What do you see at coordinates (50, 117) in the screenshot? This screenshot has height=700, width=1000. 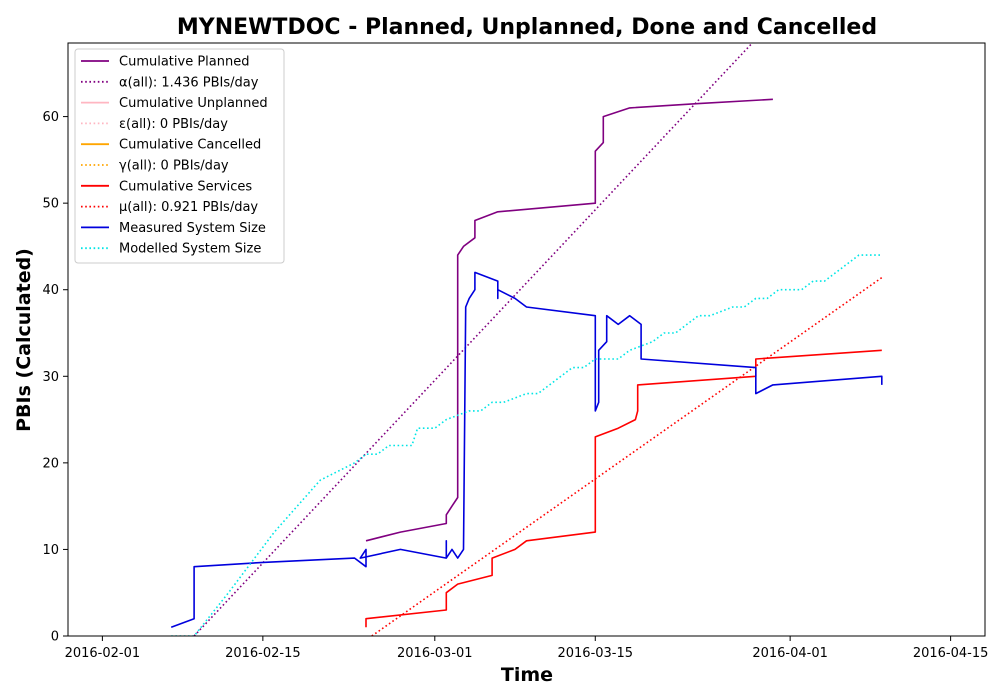 I see `y-tick-label: 60` at bounding box center [50, 117].